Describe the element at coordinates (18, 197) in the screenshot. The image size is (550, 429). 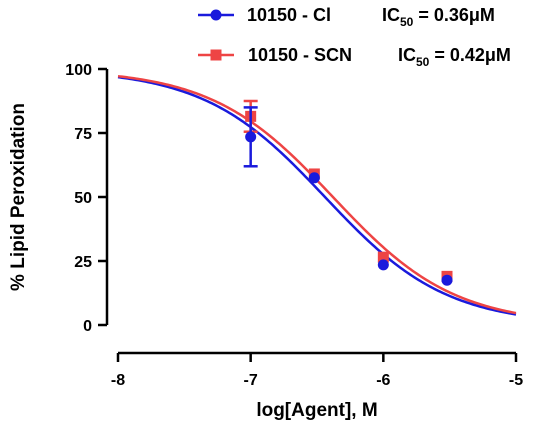
I see `y-axis-label: % Lipid Peroxidation` at that location.